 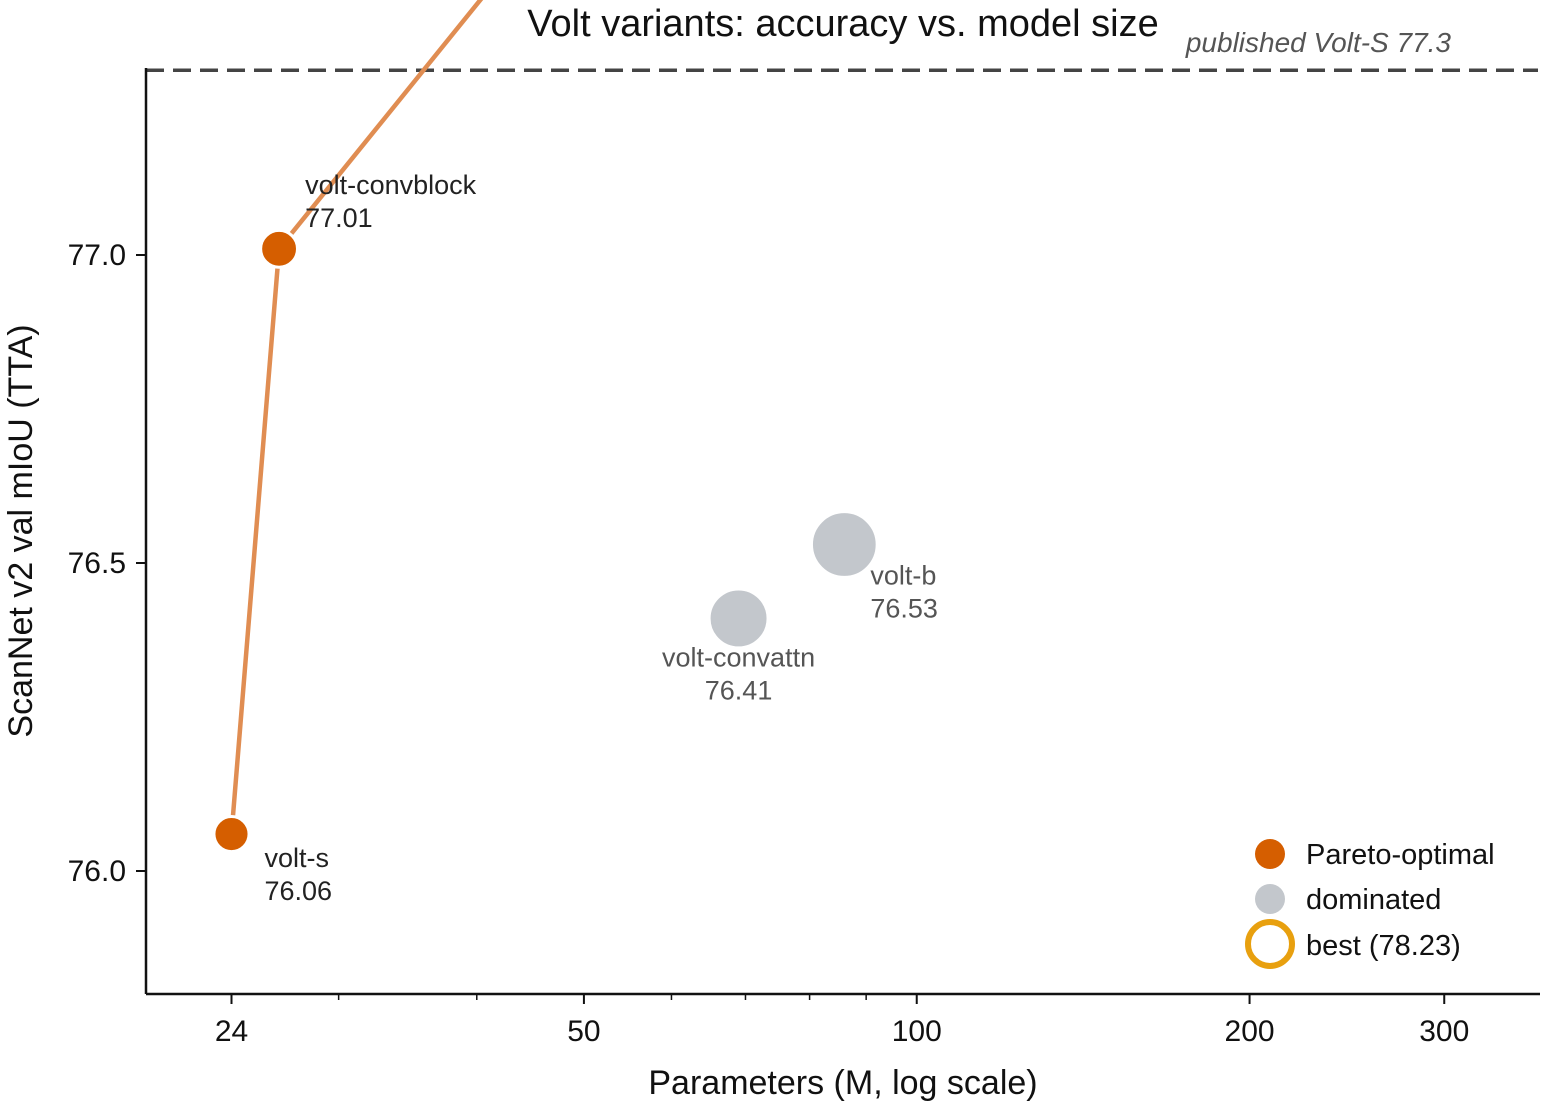 What do you see at coordinates (231, 834) in the screenshot?
I see `point-volt-s` at bounding box center [231, 834].